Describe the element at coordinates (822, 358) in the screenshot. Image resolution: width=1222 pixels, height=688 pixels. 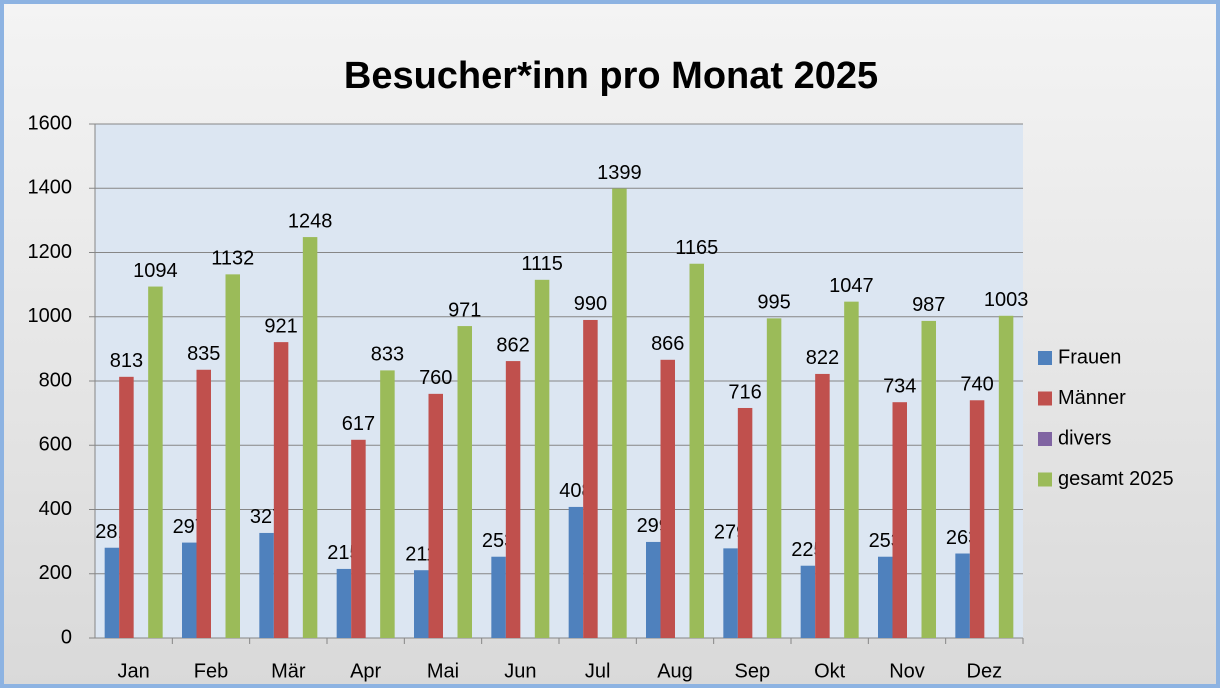
I see `data-label: 822` at that location.